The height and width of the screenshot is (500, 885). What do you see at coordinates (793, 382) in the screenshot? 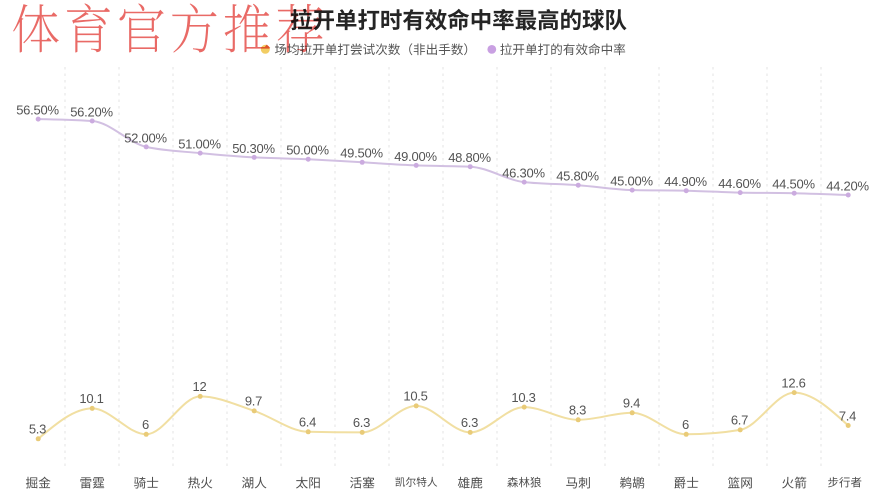
I see `svg-text: 12.6` at bounding box center [793, 382].